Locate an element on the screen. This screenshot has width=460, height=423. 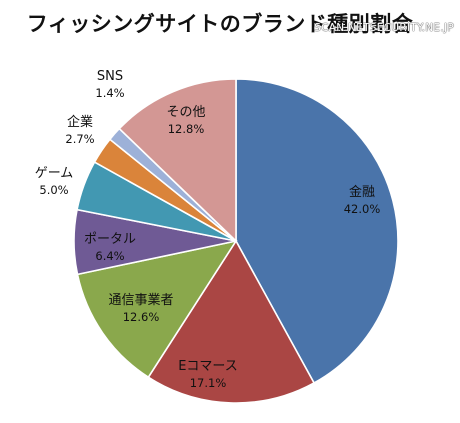
category-label: 通信事業者 is located at coordinates (140, 300).